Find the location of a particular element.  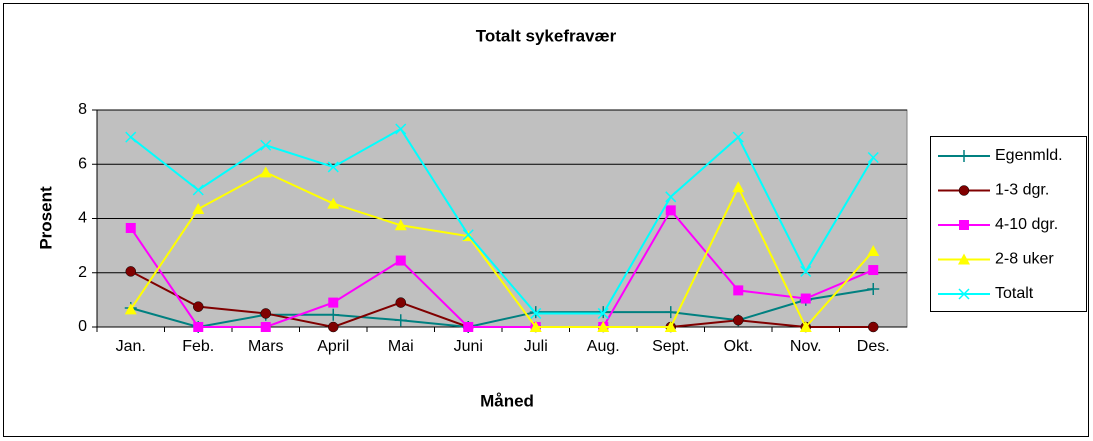

y-tick-label: 0 is located at coordinates (82, 326).